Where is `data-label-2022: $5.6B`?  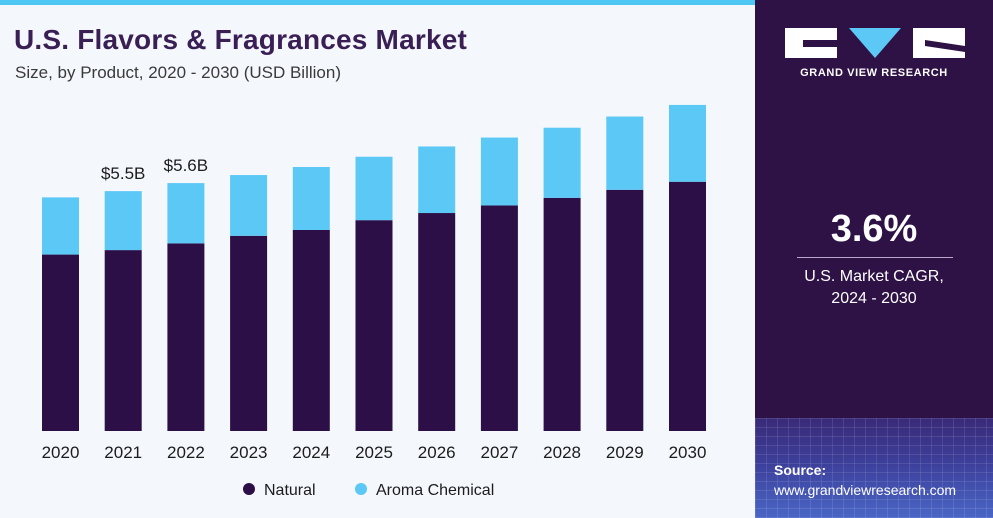
data-label-2022: $5.6B is located at coordinates (186, 165).